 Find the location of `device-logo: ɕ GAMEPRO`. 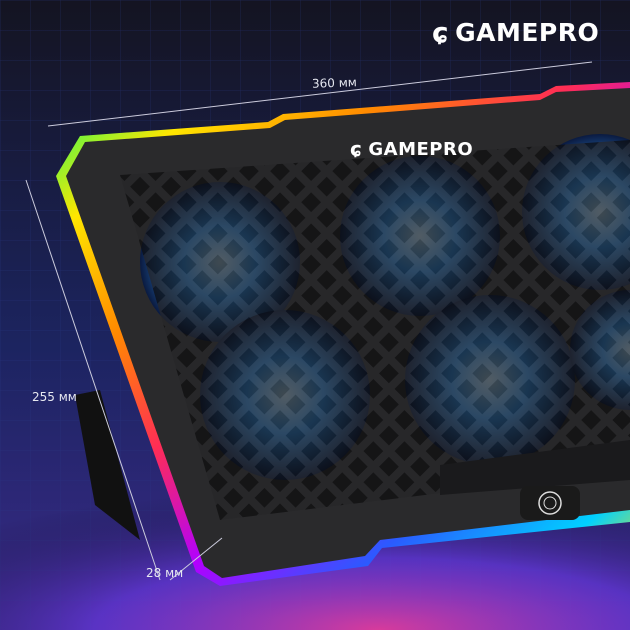

device-logo: ɕ GAMEPRO is located at coordinates (411, 149).